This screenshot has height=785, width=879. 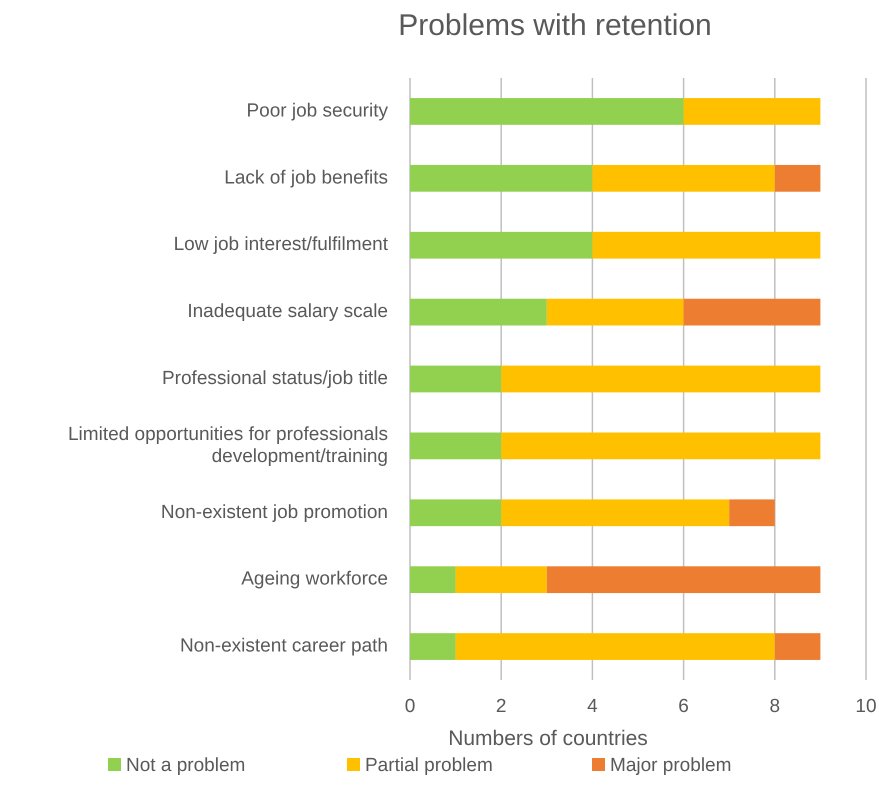 What do you see at coordinates (592, 706) in the screenshot?
I see `x-tick-label: 4` at bounding box center [592, 706].